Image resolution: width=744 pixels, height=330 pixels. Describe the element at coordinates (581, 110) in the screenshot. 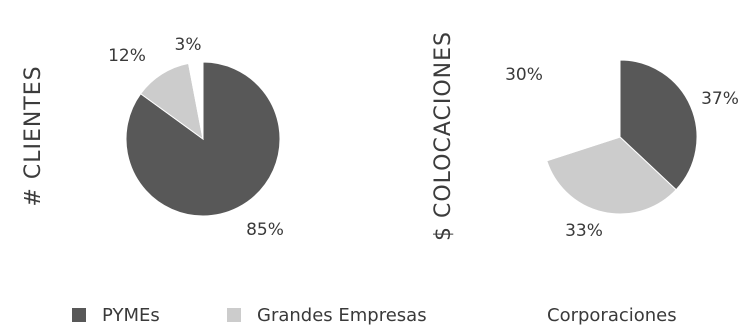

I see `colocaciones-slice-corporaciones` at that location.